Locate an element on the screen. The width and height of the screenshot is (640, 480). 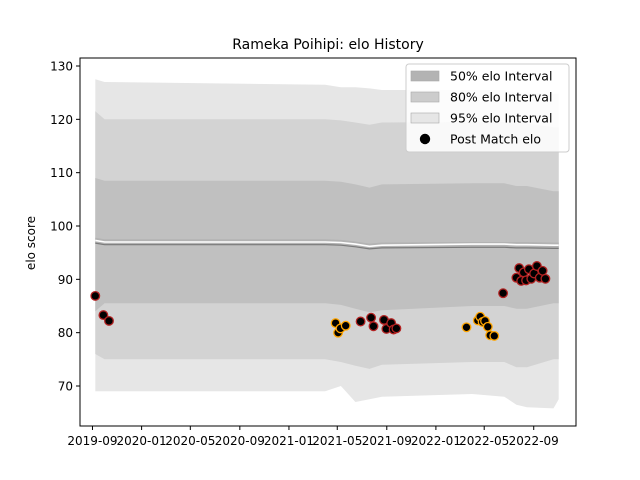
legend-entry-50-label: 50% elo Interval is located at coordinates (501, 76).